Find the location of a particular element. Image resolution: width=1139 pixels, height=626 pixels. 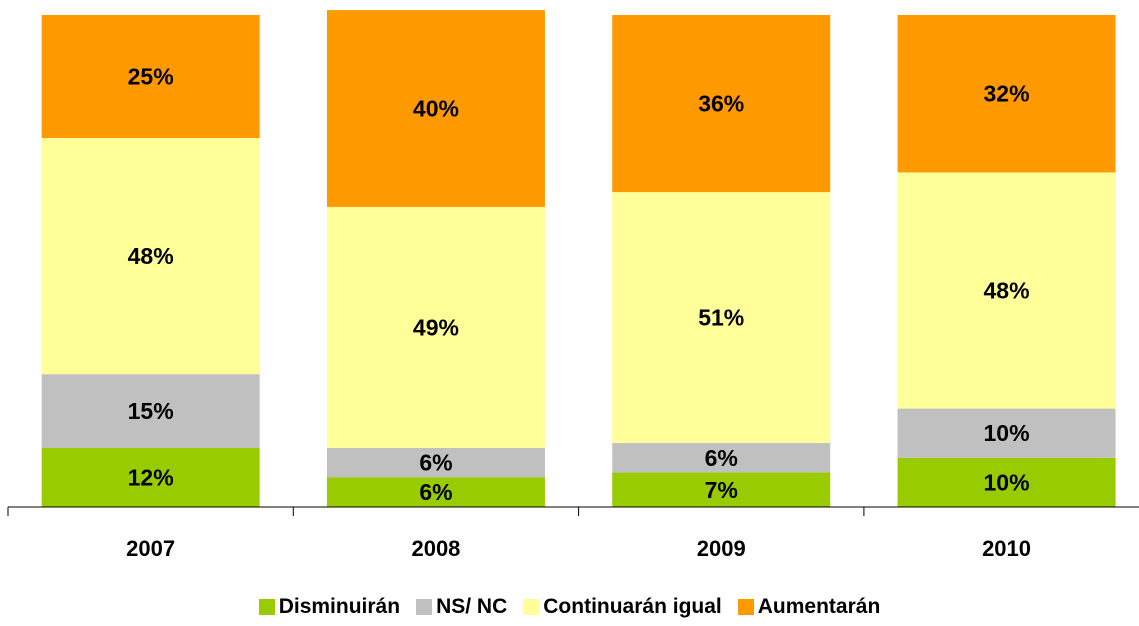

legend-item-0: Disminuirán is located at coordinates (329, 607).